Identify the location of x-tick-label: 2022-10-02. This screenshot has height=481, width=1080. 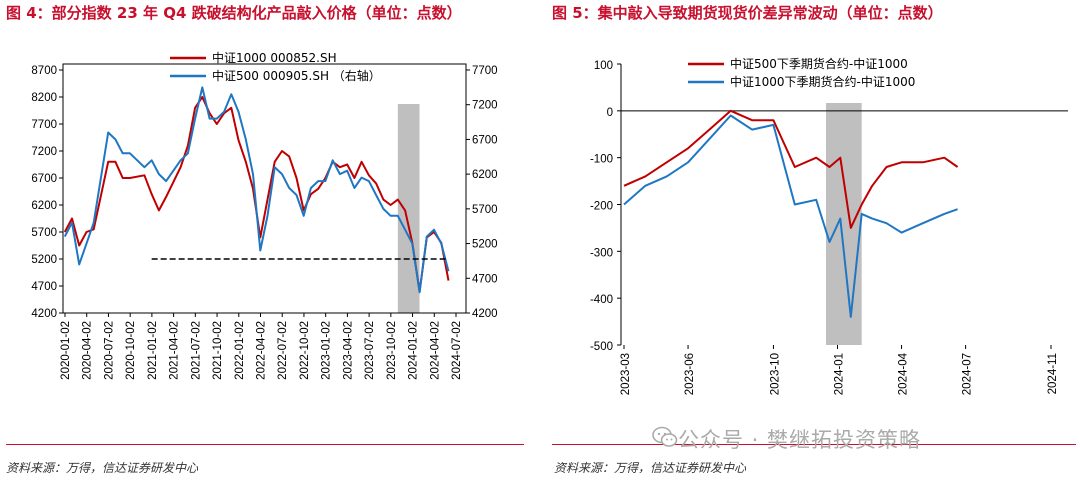
(305, 350).